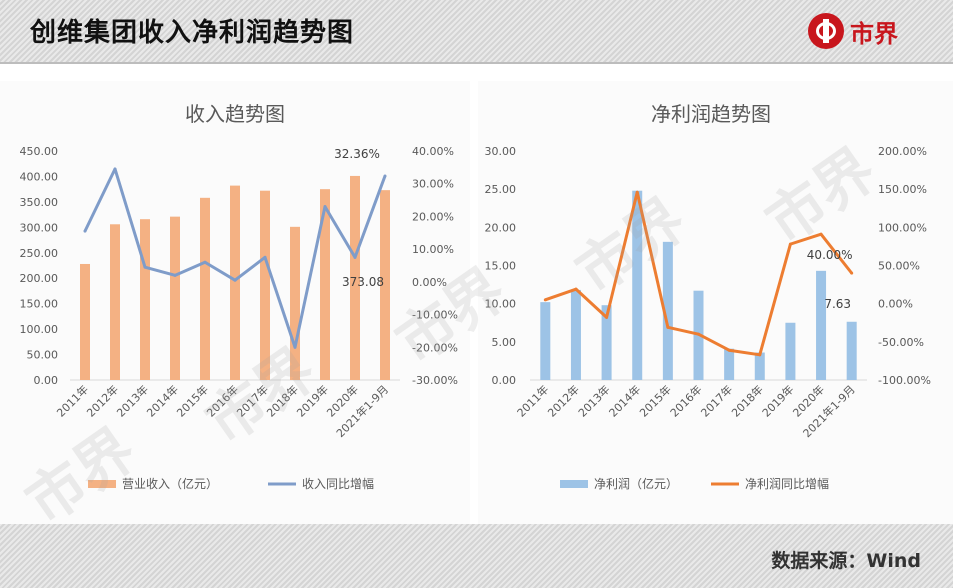 This screenshot has height=588, width=953. Describe the element at coordinates (39, 329) in the screenshot. I see `left-axis-tick-label: 100.00` at that location.